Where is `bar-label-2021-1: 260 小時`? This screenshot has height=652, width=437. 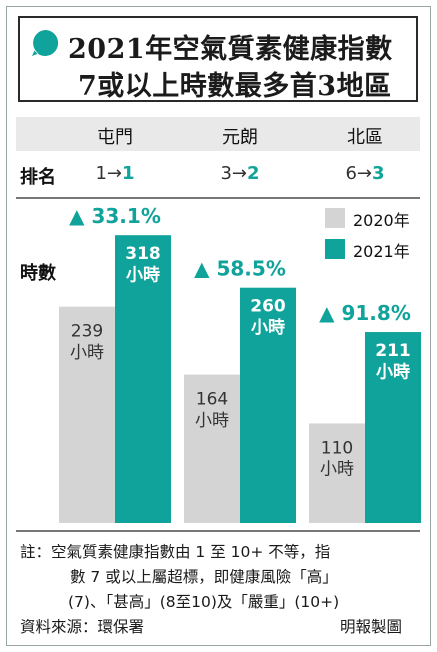
bar-label-2021-1: 260 小時 is located at coordinates (268, 317).